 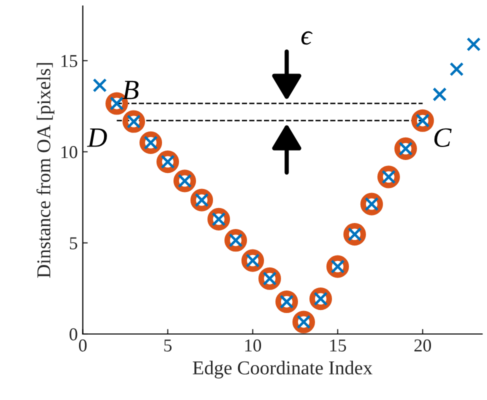 What do you see at coordinates (69, 61) in the screenshot?
I see `y-tick-label: 15` at bounding box center [69, 61].